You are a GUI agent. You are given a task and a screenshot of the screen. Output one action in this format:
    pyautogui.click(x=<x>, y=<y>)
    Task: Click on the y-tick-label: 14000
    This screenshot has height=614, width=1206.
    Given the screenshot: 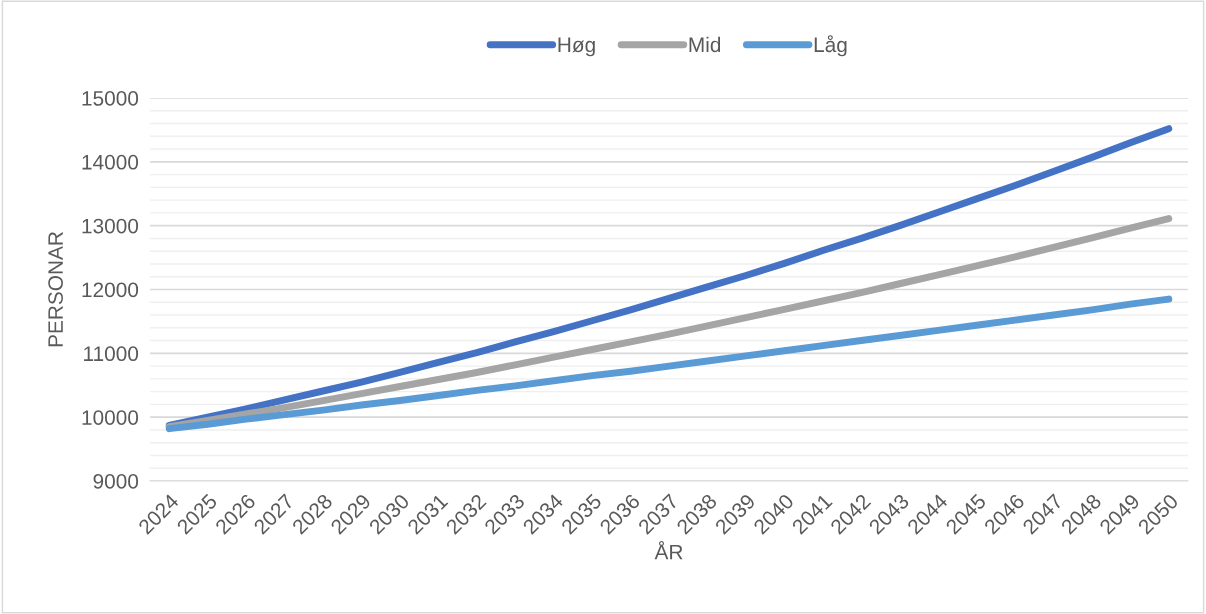 What is the action you would take?
    pyautogui.click(x=110, y=162)
    